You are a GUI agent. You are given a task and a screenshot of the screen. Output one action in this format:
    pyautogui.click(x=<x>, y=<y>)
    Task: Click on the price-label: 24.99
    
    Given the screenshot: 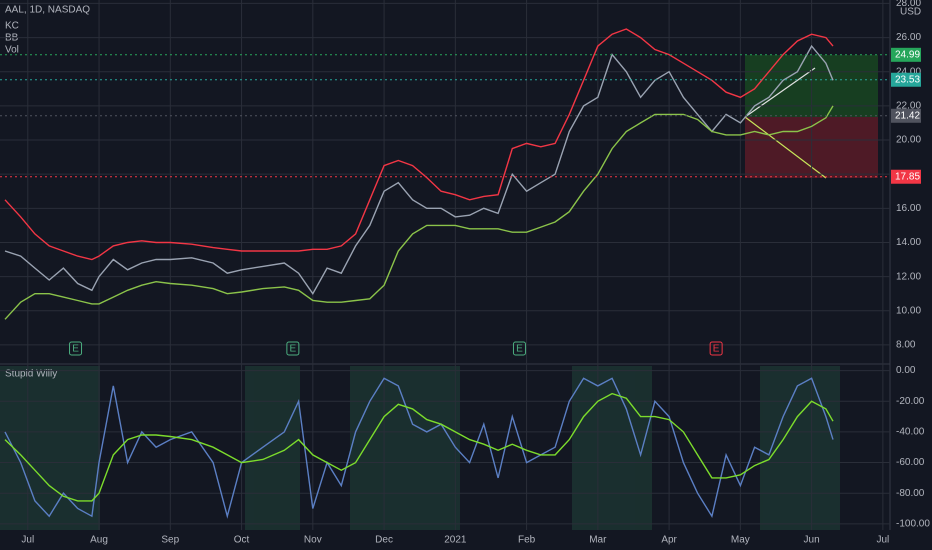 What is the action you would take?
    pyautogui.click(x=907, y=54)
    